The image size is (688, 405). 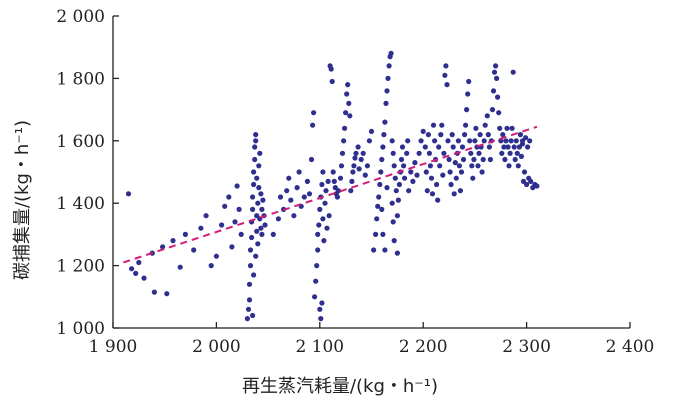 I want to click on y-tick-label: 2 000, so click(x=80, y=17).